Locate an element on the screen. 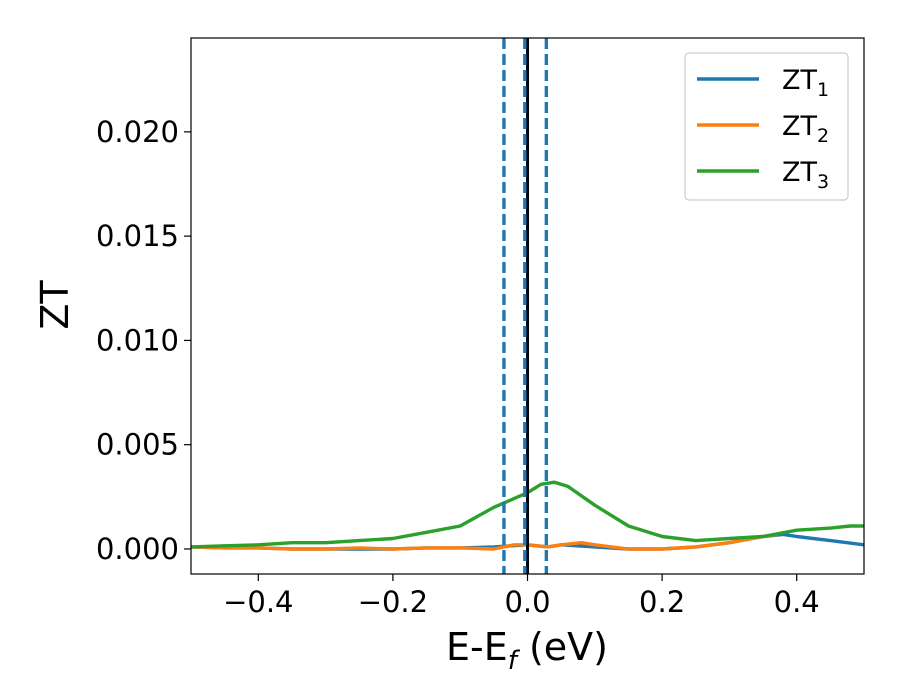 This screenshot has height=700, width=900. reference-lines is located at coordinates (525, 306).